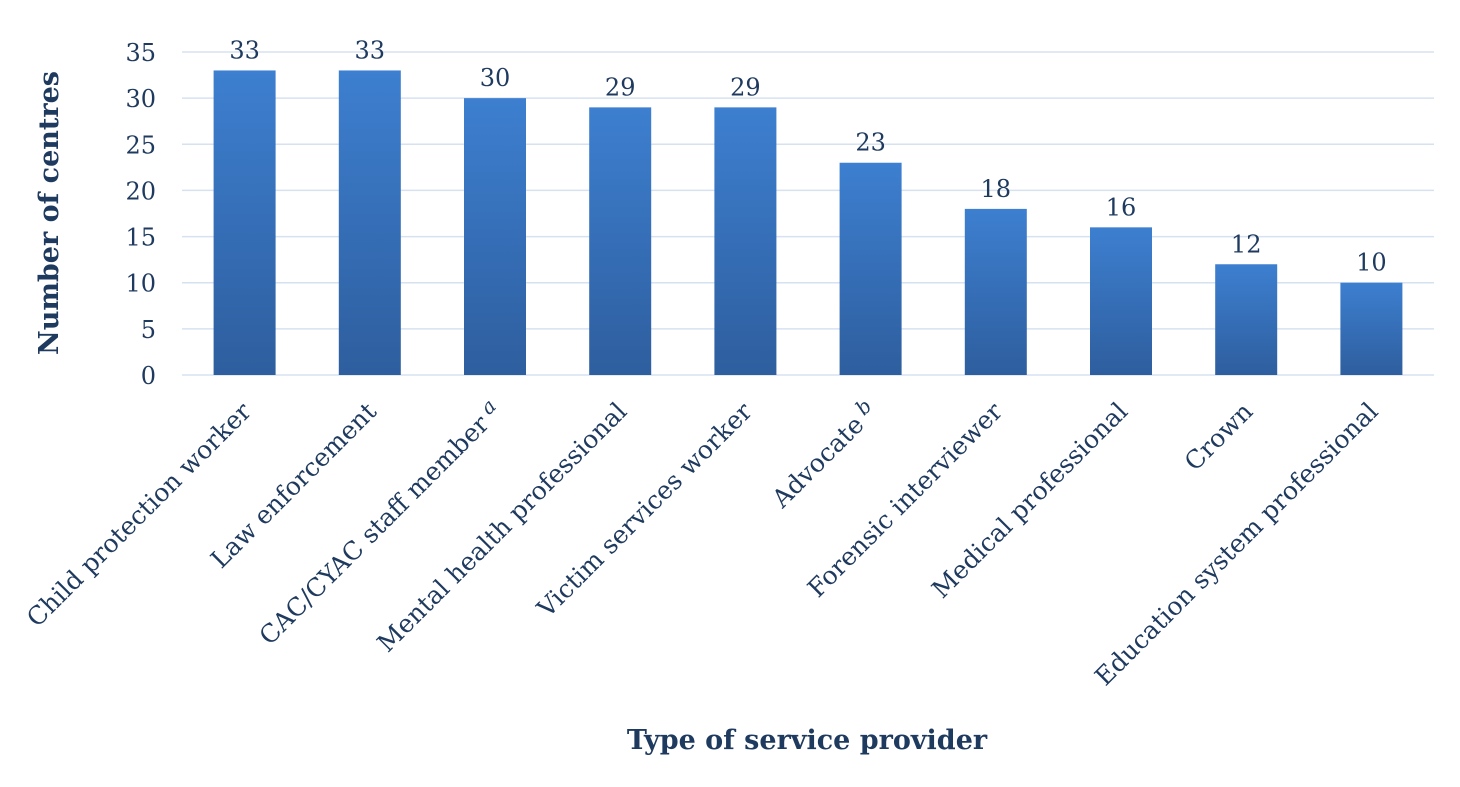 This screenshot has height=787, width=1460. What do you see at coordinates (140, 284) in the screenshot?
I see `y-tick-label: 10` at bounding box center [140, 284].